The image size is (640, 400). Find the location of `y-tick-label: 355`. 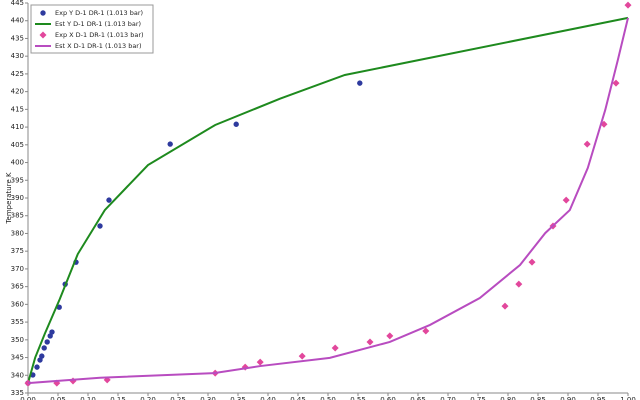

y-tick-label: 355 is located at coordinates (17, 322).